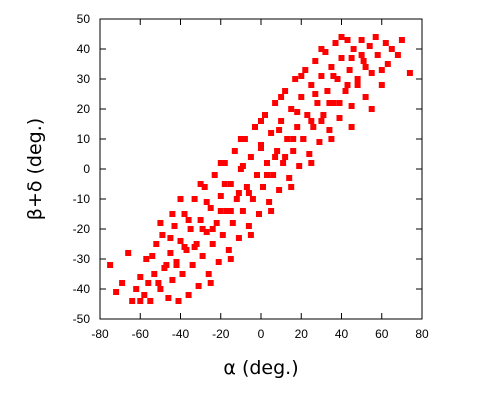 This screenshot has width=500, height=400. I want to click on x-tick-label: 20, so click(302, 334).